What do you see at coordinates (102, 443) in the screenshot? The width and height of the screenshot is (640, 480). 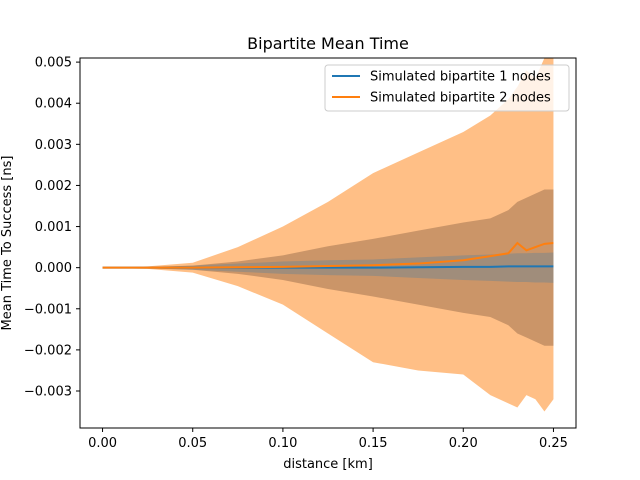 I see `x-tick-label: 0.00` at bounding box center [102, 443].